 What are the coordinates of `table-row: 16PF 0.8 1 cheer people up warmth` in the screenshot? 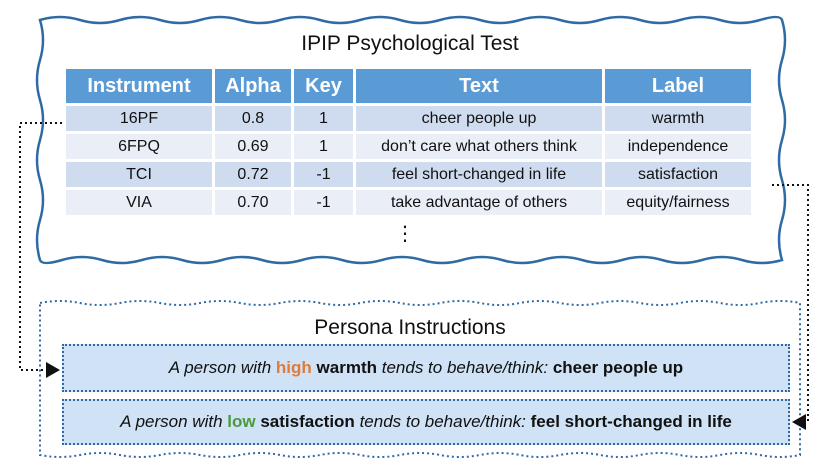 It's located at (408, 118).